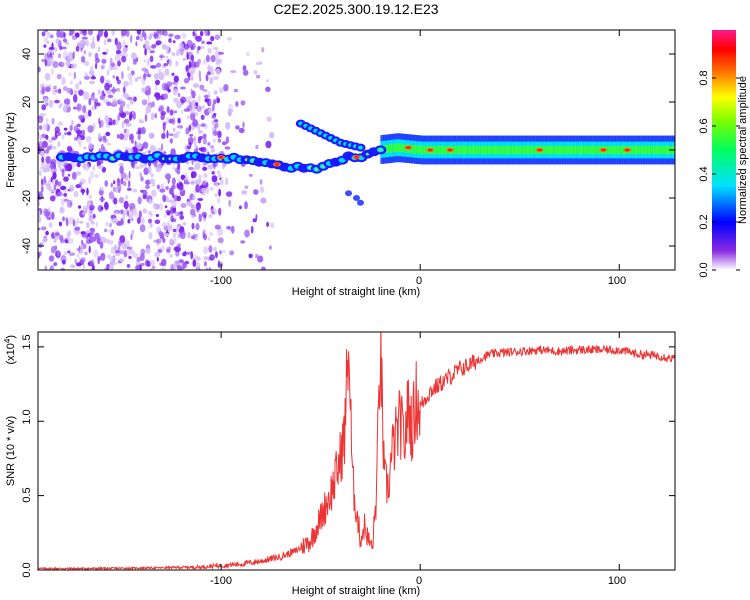  Describe the element at coordinates (617, 581) in the screenshot. I see `bottom-xtick-label-2: 100` at that location.